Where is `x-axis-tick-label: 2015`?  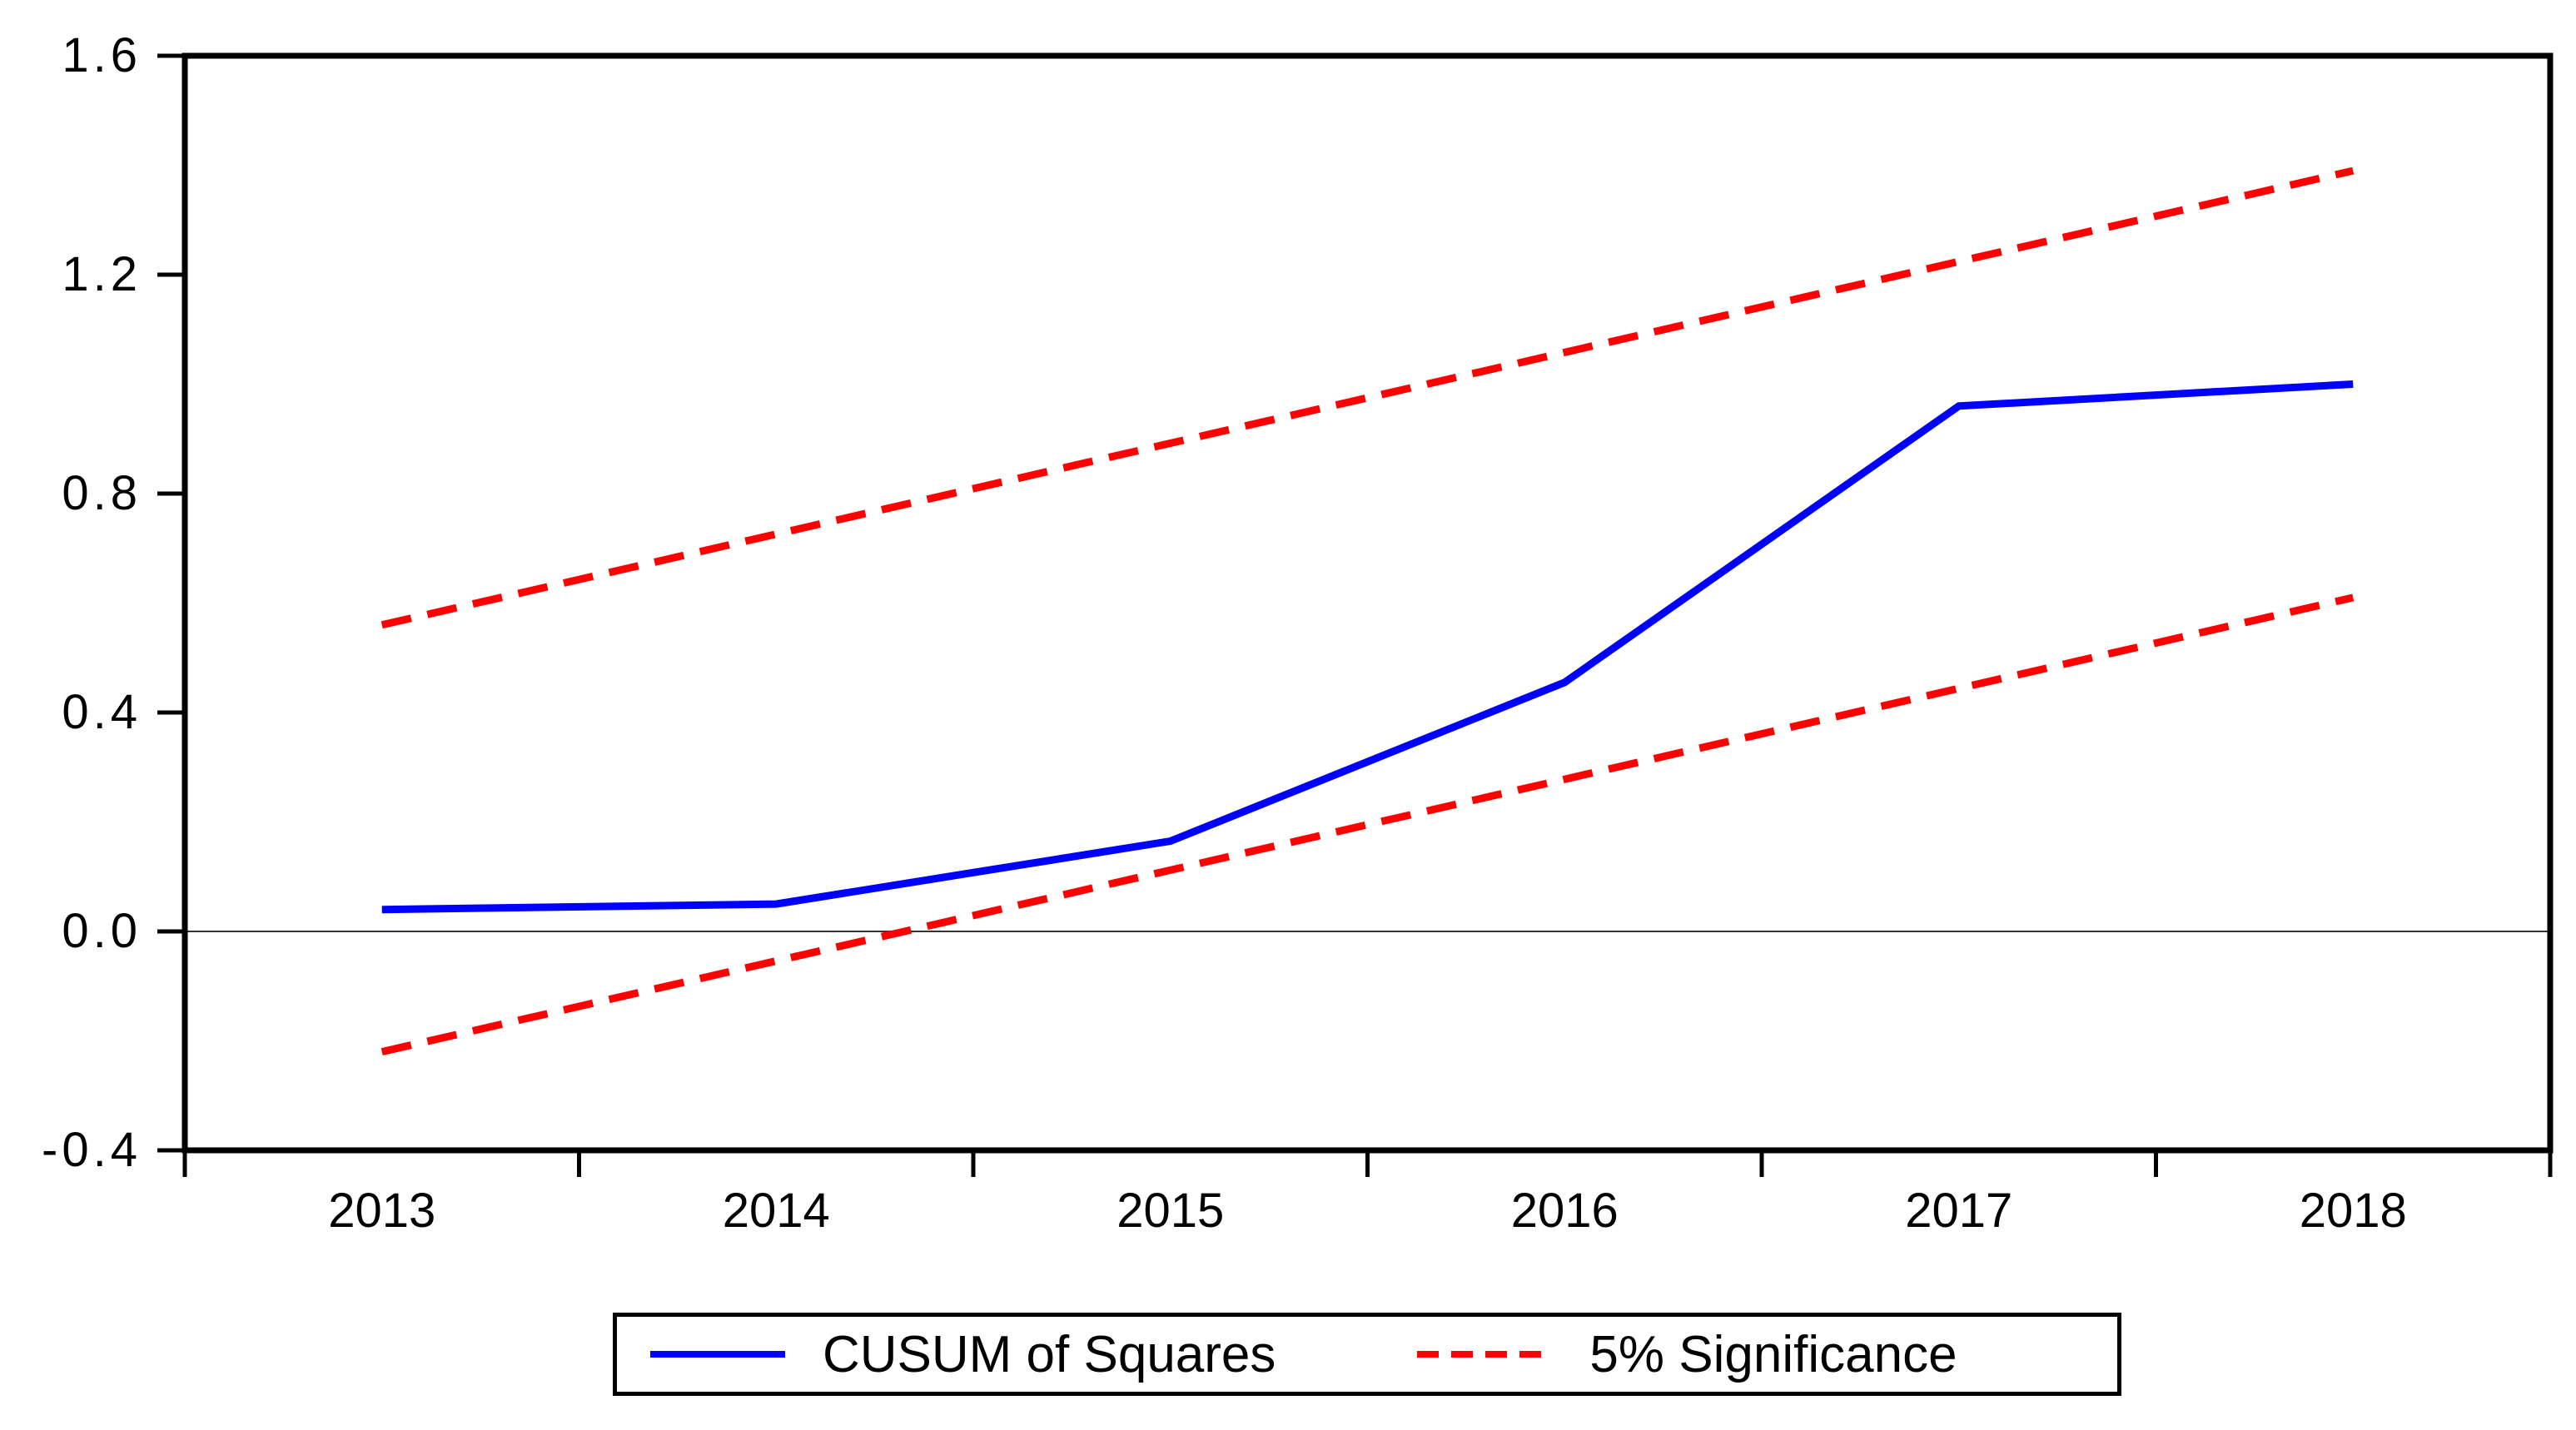
x-axis-tick-label: 2015 is located at coordinates (1170, 1211).